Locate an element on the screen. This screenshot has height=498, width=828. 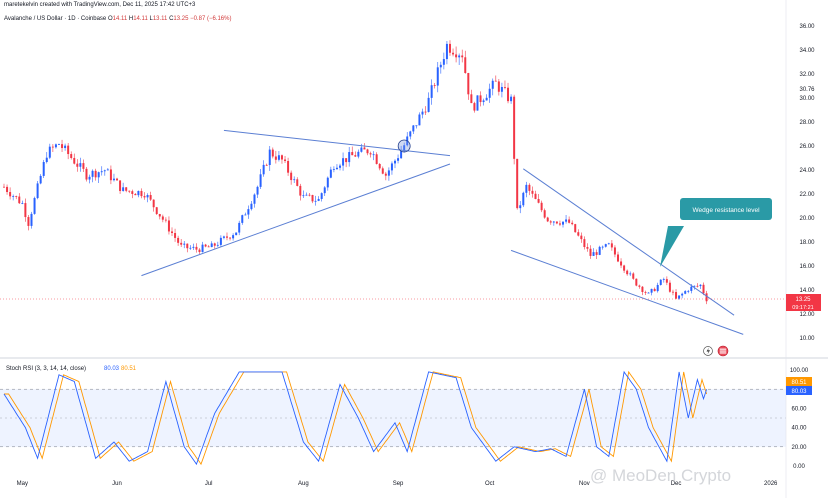
price-tick-label: 26.00 is located at coordinates (807, 147).